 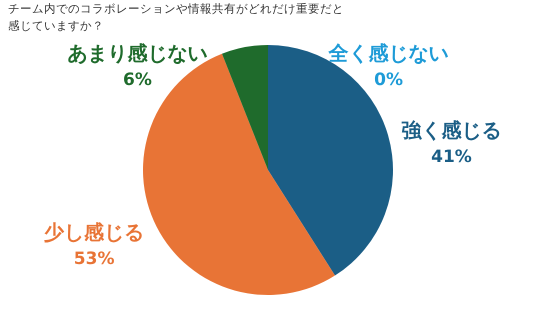 What do you see at coordinates (176, 17) in the screenshot?
I see `chart-title: チーム内でのコラボレーションや情報共有がどれだけ重要だと感じていますか？` at bounding box center [176, 17].